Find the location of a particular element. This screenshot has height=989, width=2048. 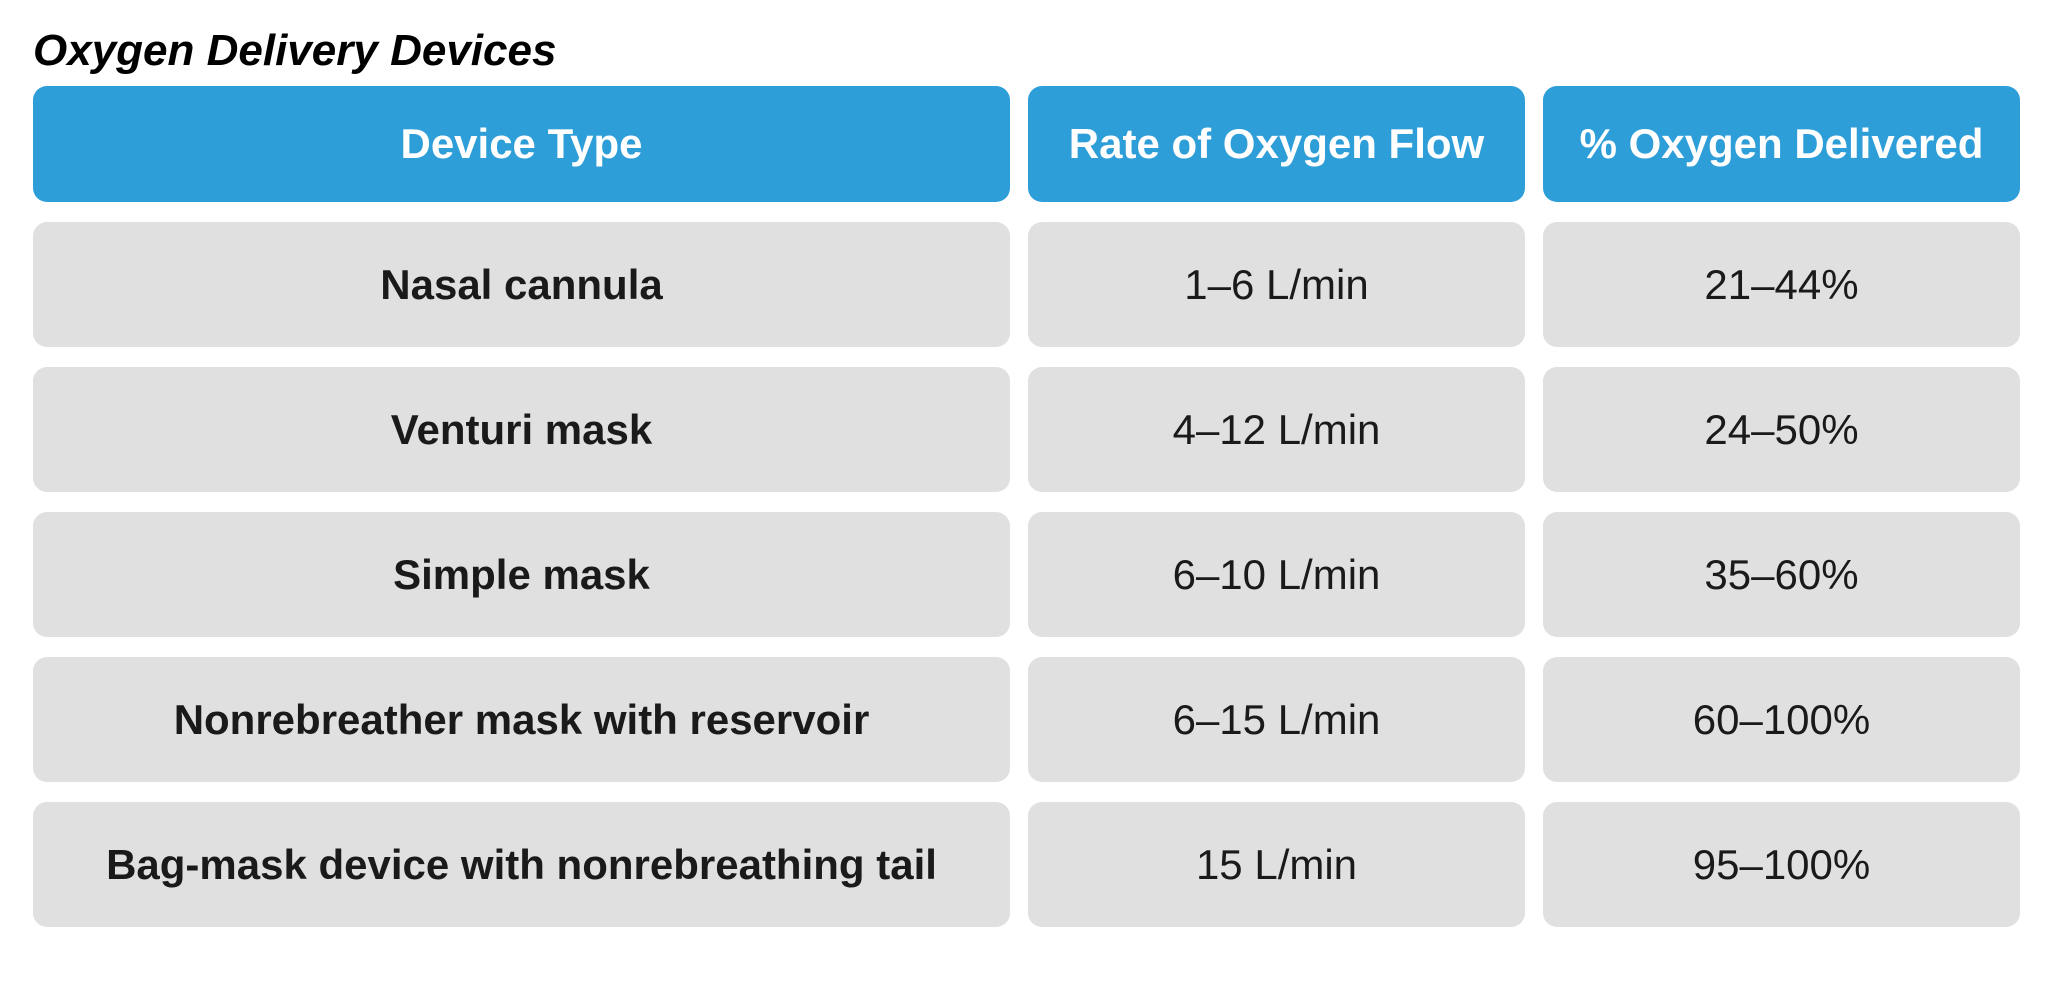

table-cell: 35–60% is located at coordinates (1781, 574).